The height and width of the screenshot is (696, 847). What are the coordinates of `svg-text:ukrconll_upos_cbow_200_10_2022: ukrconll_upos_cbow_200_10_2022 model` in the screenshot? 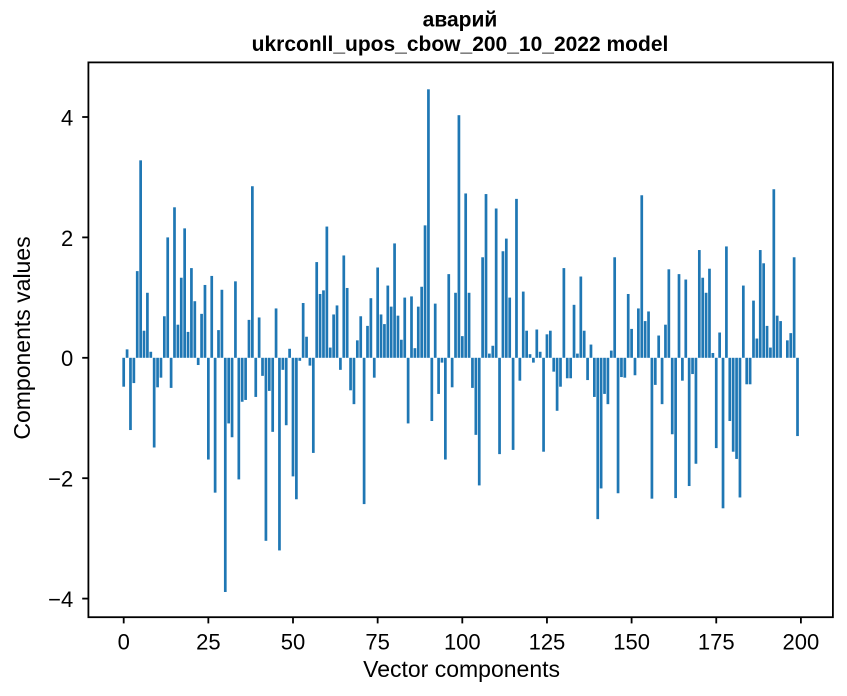 It's located at (460, 44).